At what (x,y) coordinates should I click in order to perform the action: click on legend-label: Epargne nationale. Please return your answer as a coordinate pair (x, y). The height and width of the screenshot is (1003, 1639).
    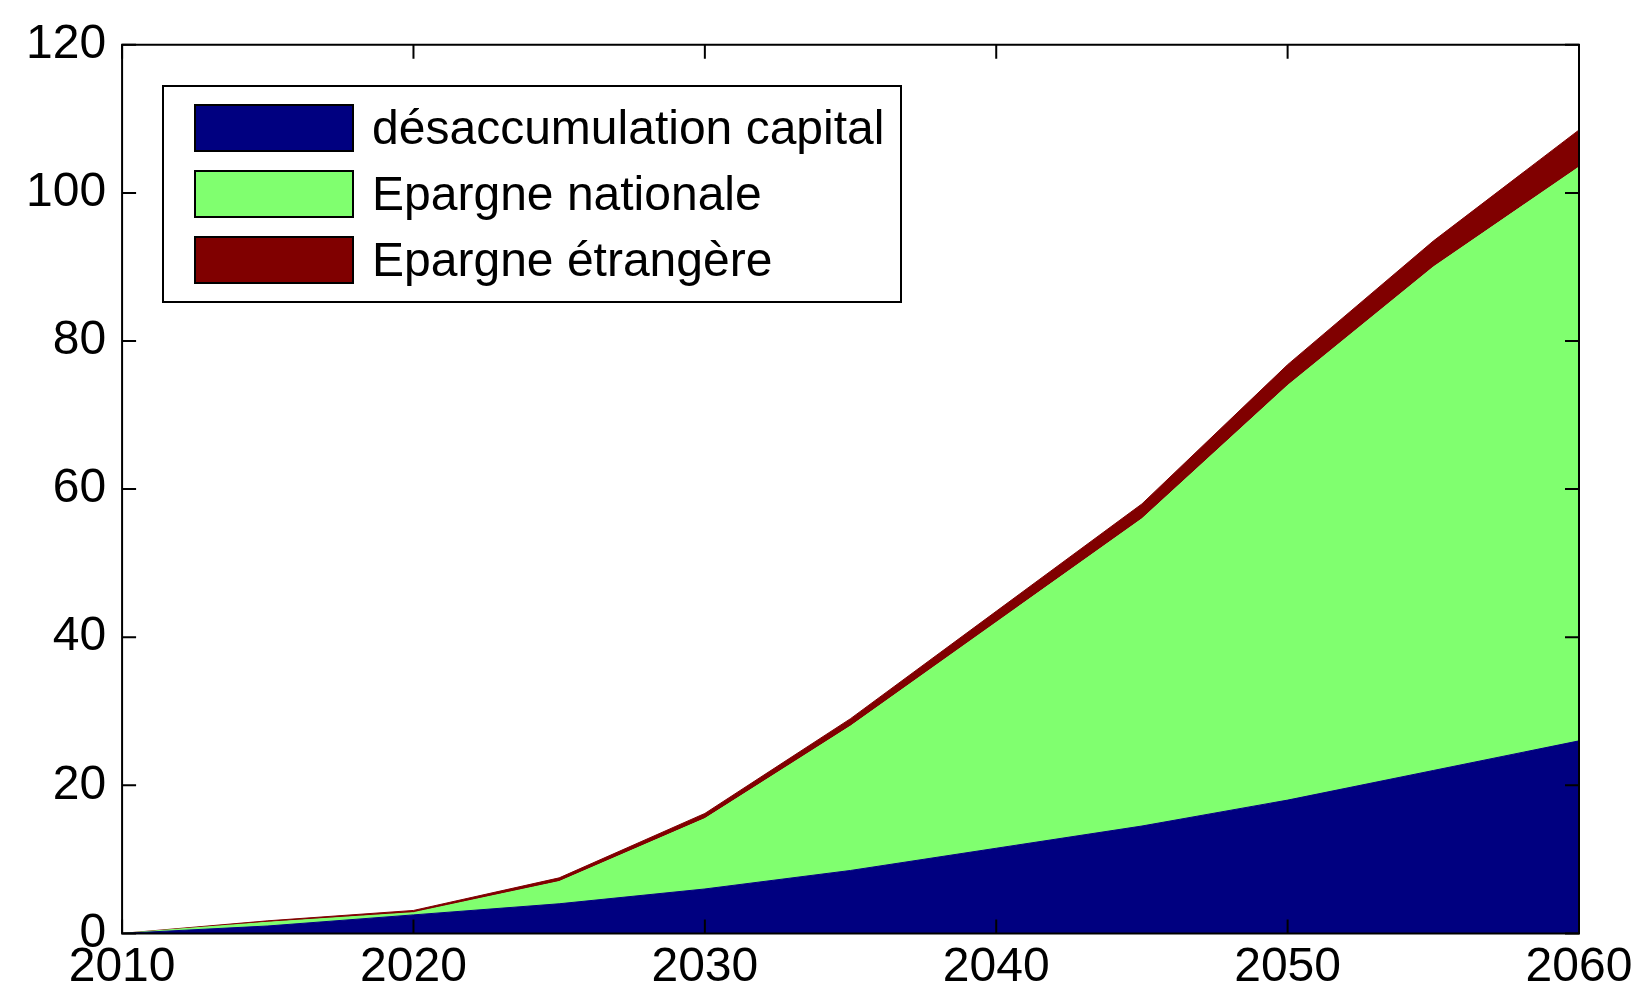
    Looking at the image, I should click on (567, 193).